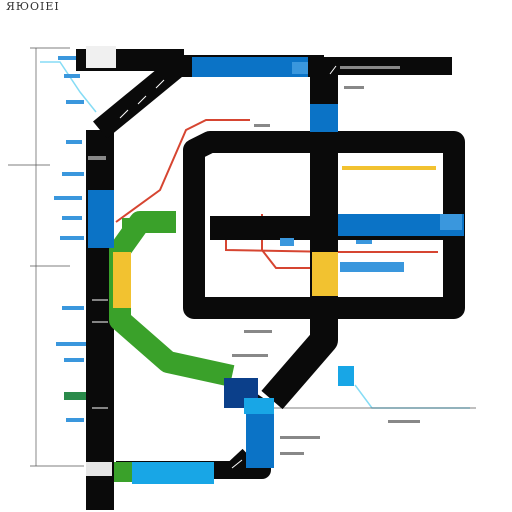  Describe the element at coordinates (412, 396) in the screenshot. I see `cyan-connector-right` at that location.